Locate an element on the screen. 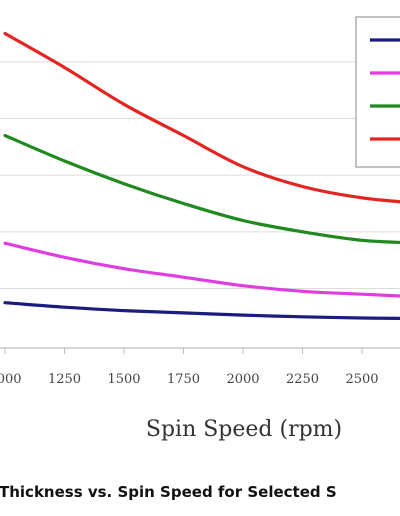 This screenshot has height=516, width=400. legend-box is located at coordinates (377, 92).